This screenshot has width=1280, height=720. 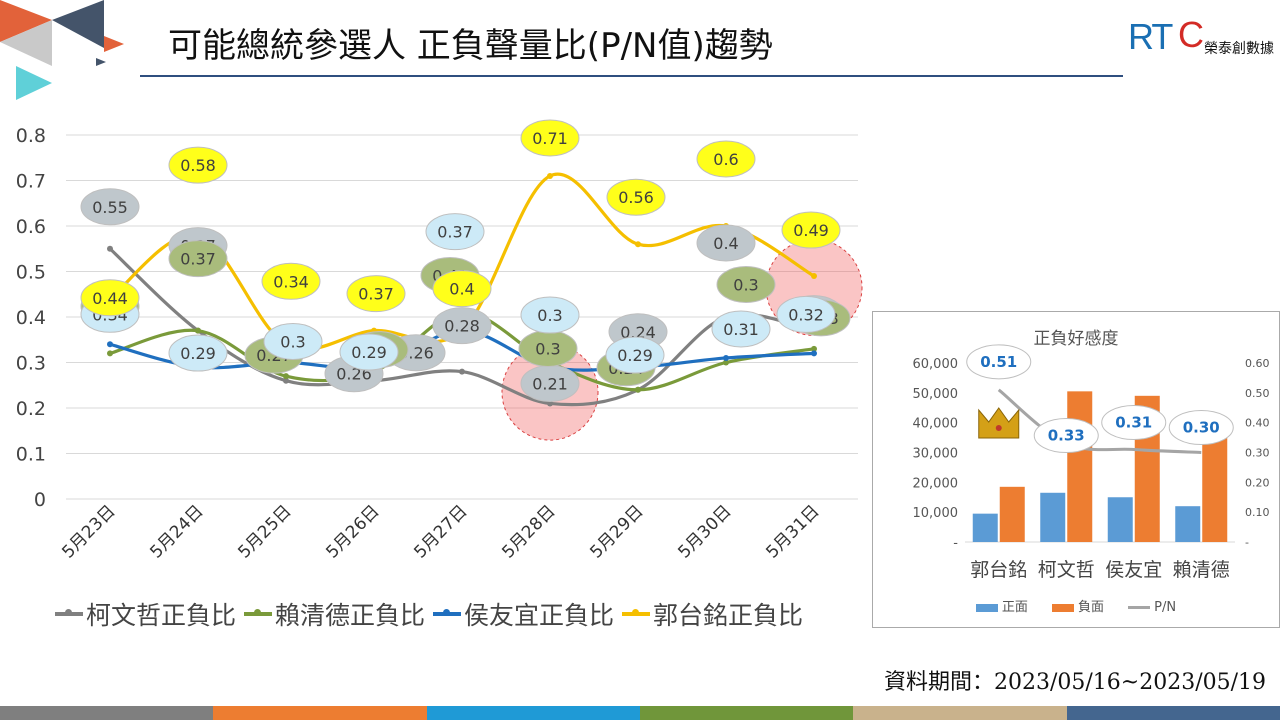 What do you see at coordinates (936, 424) in the screenshot?
I see `y-tick-label: 40,000` at bounding box center [936, 424].